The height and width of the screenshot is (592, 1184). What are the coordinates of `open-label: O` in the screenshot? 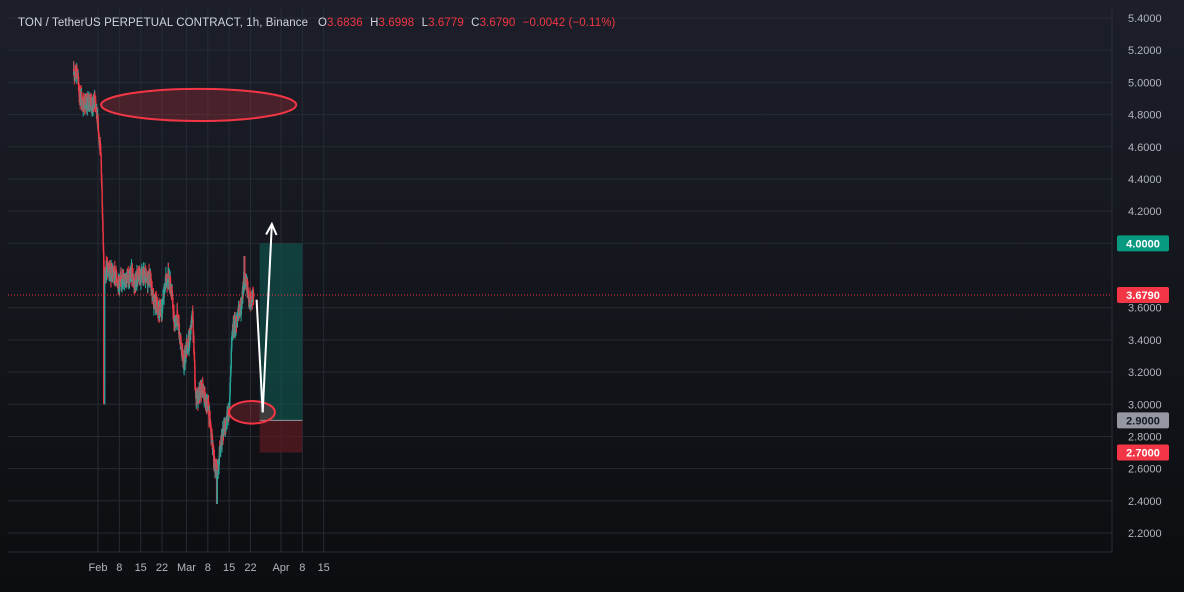 It's located at (322, 23).